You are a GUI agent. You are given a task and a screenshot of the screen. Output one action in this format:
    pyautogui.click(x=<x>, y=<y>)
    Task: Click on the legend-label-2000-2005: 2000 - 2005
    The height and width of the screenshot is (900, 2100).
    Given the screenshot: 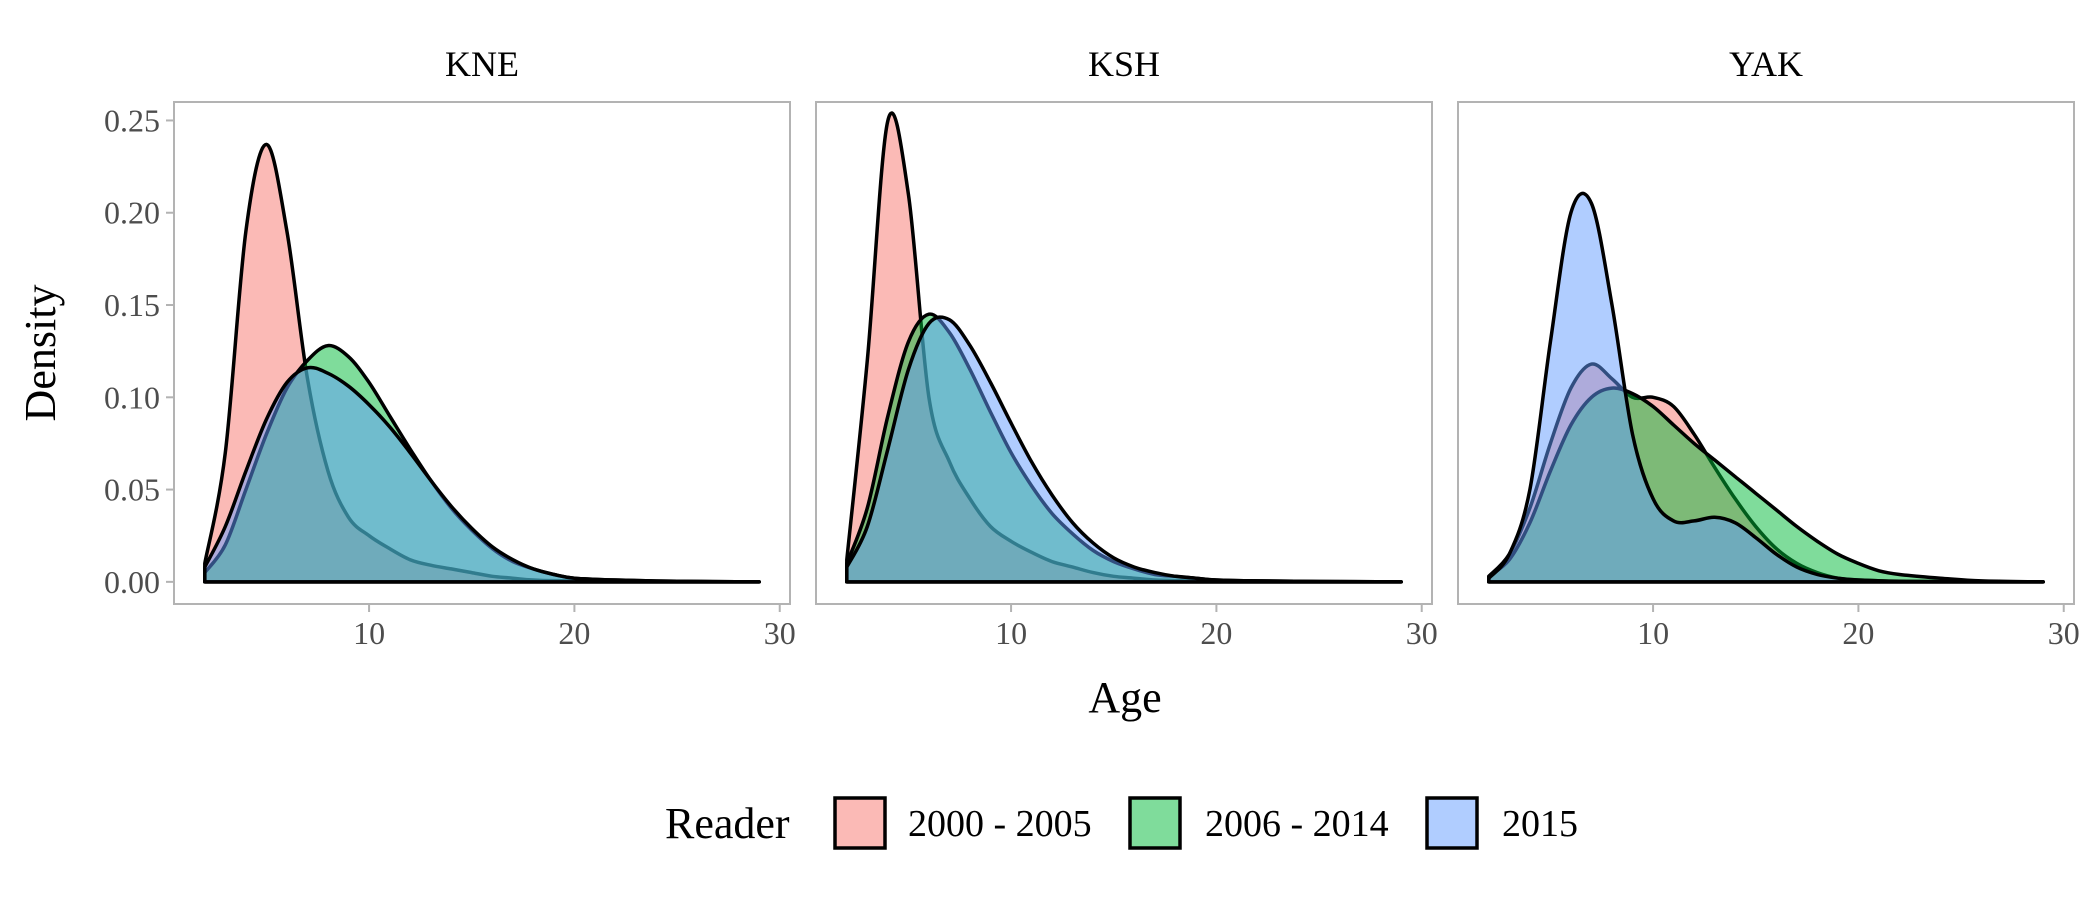 What is the action you would take?
    pyautogui.click(x=1000, y=824)
    